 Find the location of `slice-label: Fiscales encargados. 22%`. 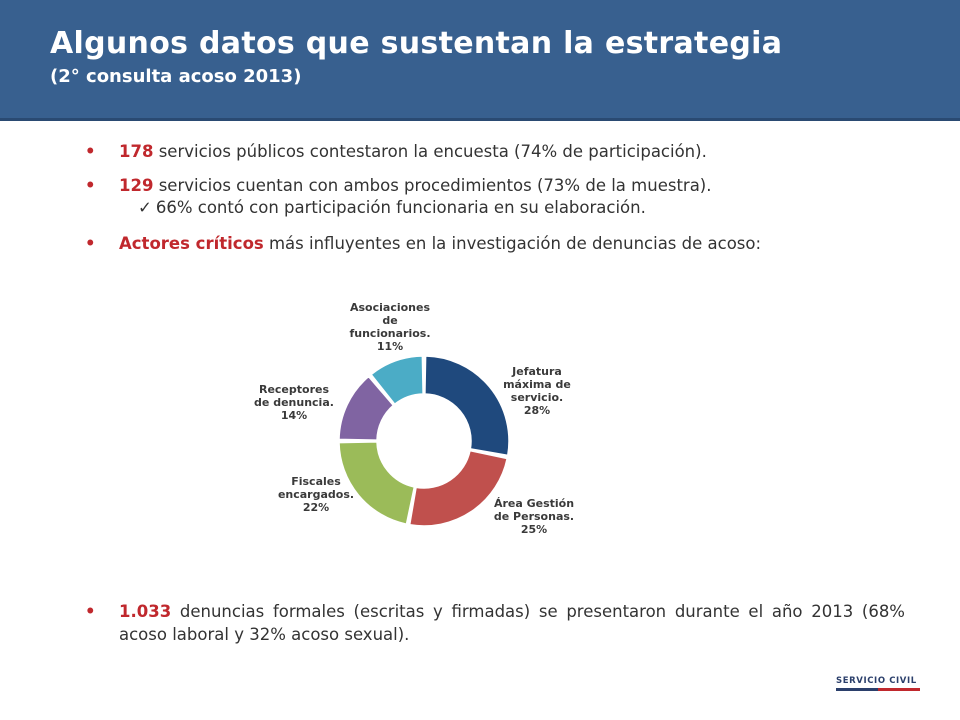

slice-label: Fiscales encargados. 22% is located at coordinates (316, 494).